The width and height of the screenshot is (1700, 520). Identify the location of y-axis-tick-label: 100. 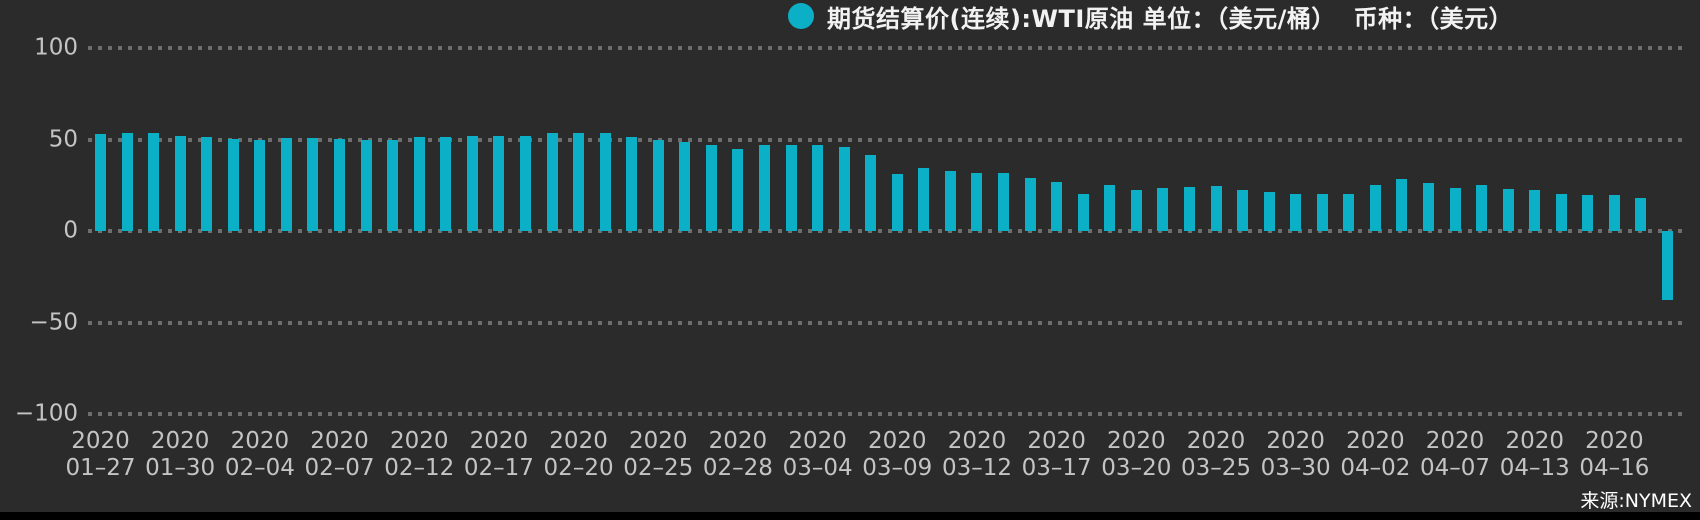
(56, 47).